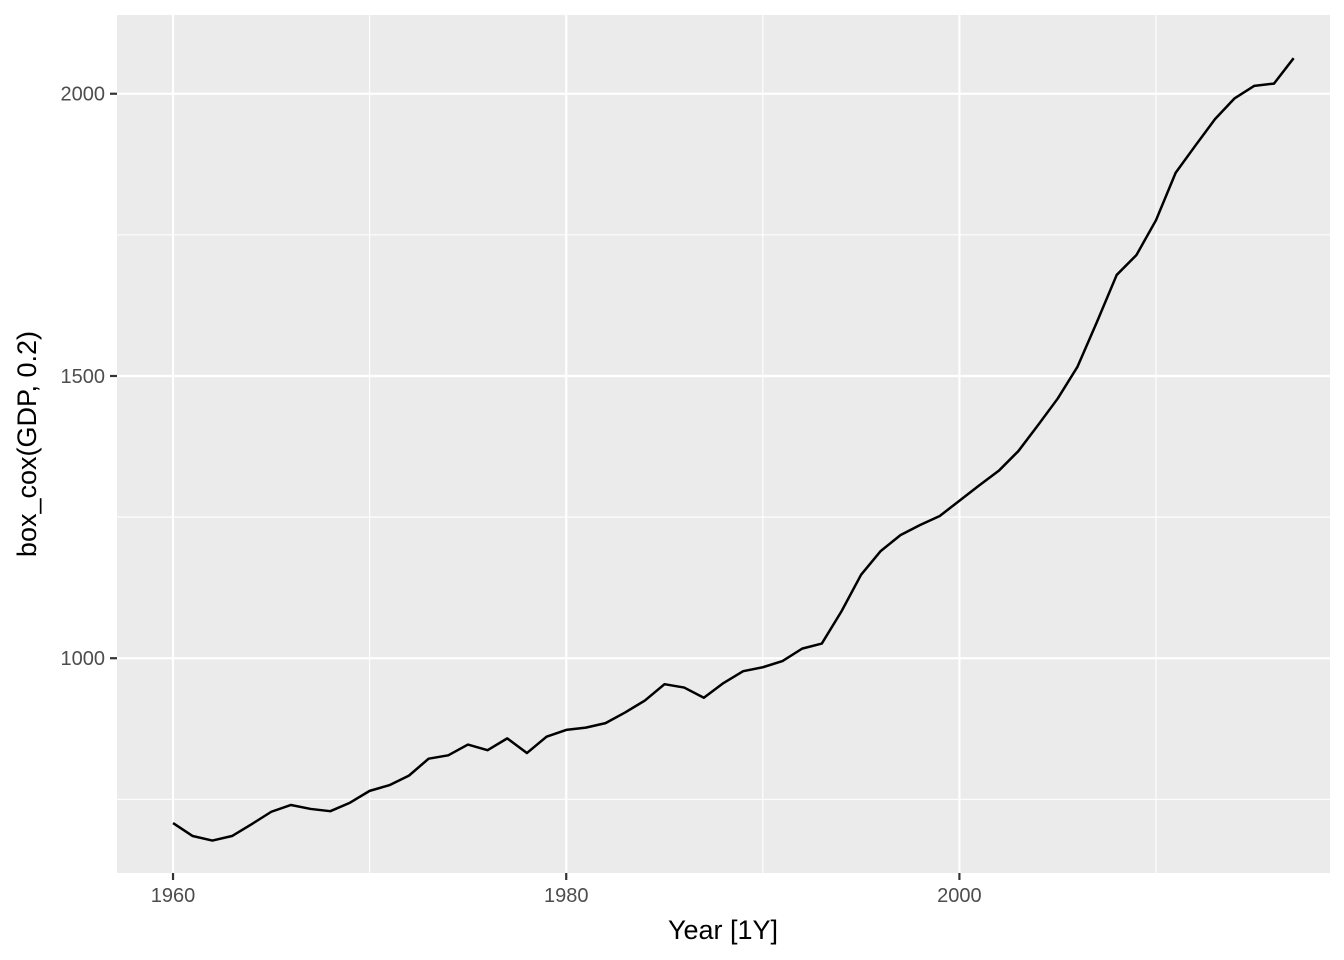 This screenshot has width=1344, height=960. I want to click on x-tick-label: 1980, so click(566, 896).